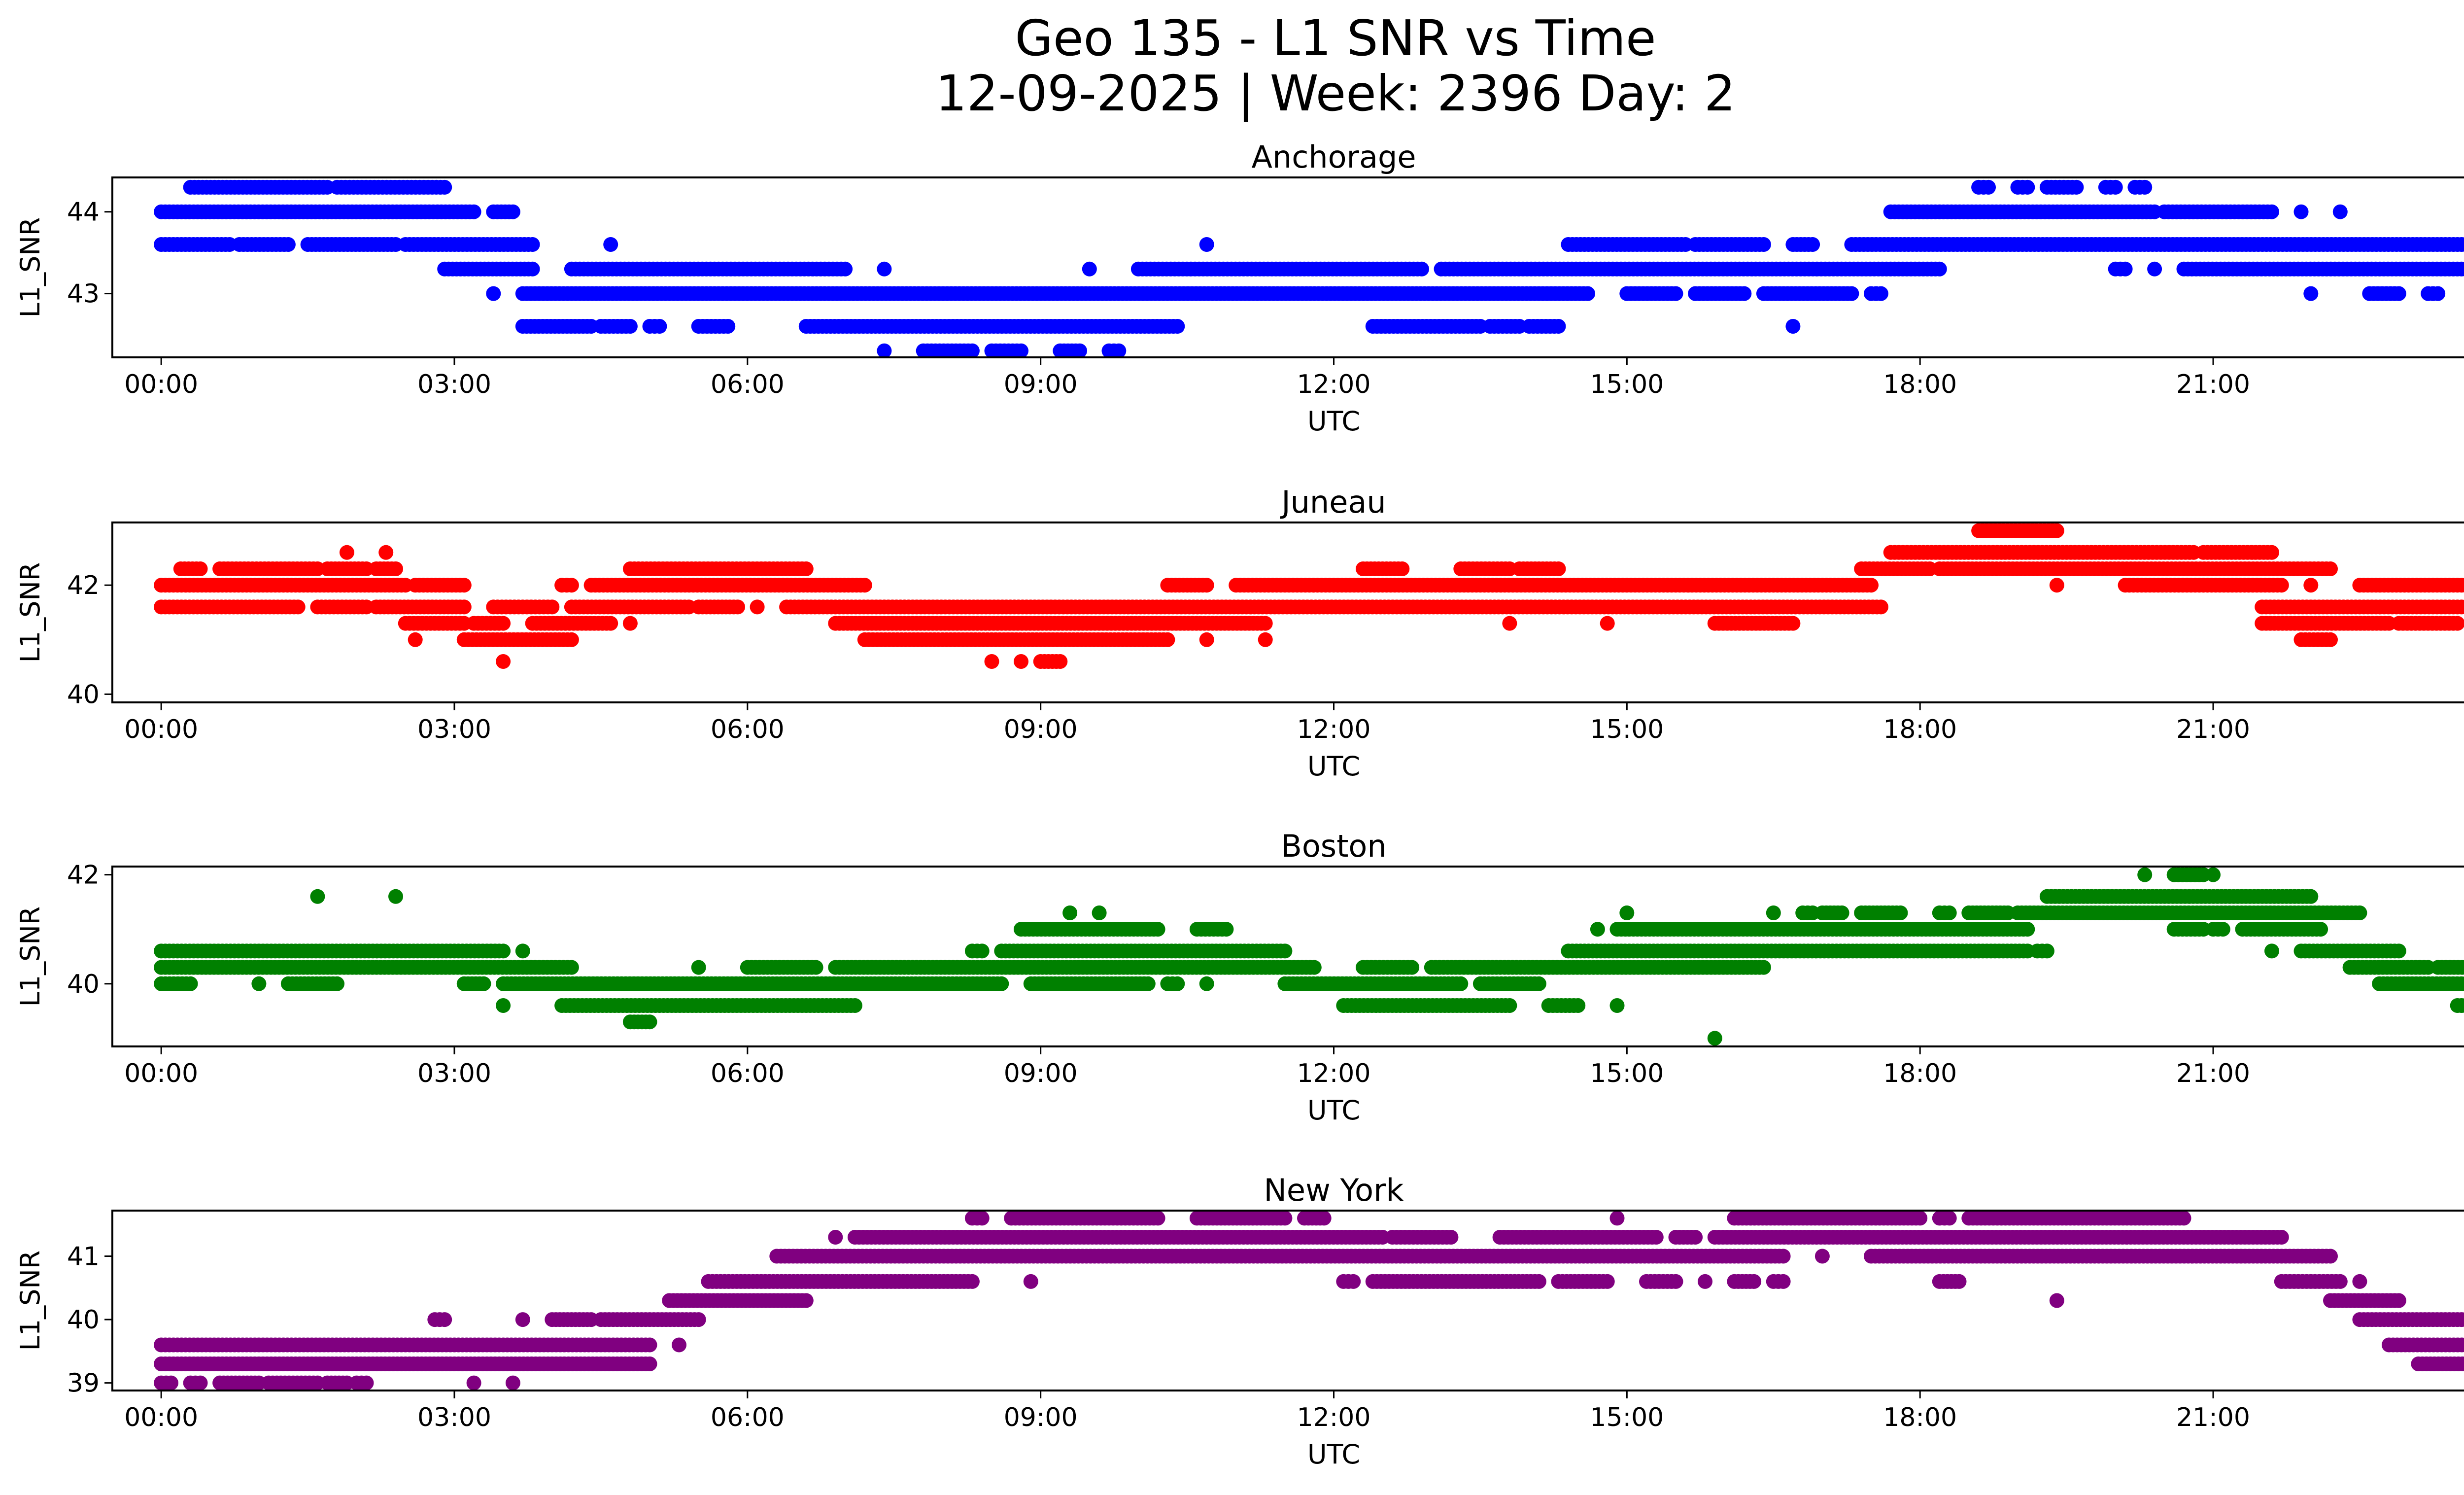 Image resolution: width=2464 pixels, height=1495 pixels. I want to click on y-axis-label: L1_SNR, so click(30, 612).